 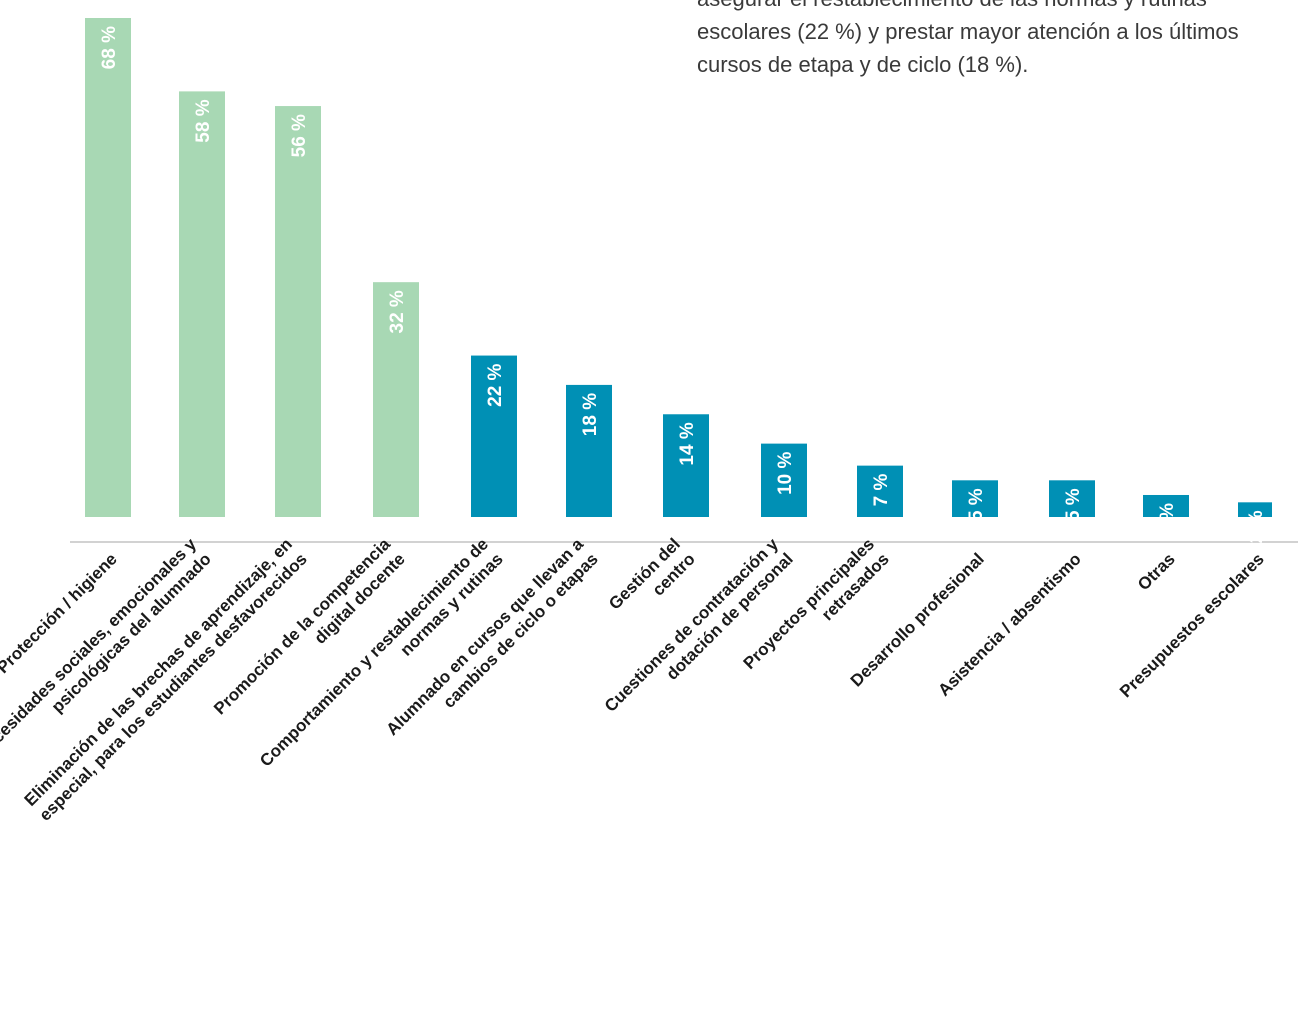 What do you see at coordinates (1167, 519) in the screenshot?
I see `bar-value-label: 3 %` at bounding box center [1167, 519].